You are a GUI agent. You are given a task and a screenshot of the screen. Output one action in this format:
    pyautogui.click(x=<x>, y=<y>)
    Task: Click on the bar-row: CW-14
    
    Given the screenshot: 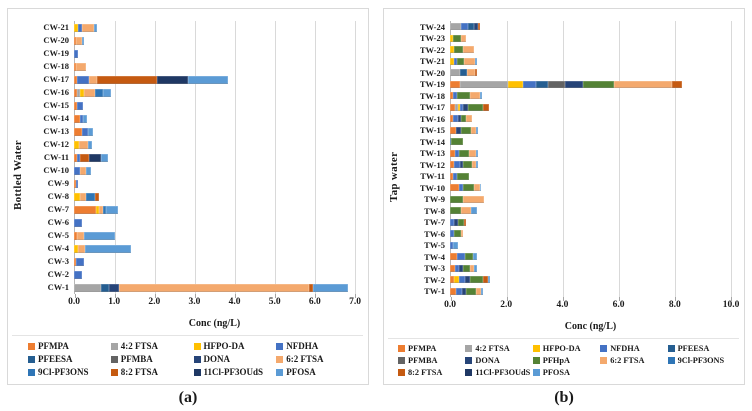 What is the action you would take?
    pyautogui.click(x=191, y=118)
    